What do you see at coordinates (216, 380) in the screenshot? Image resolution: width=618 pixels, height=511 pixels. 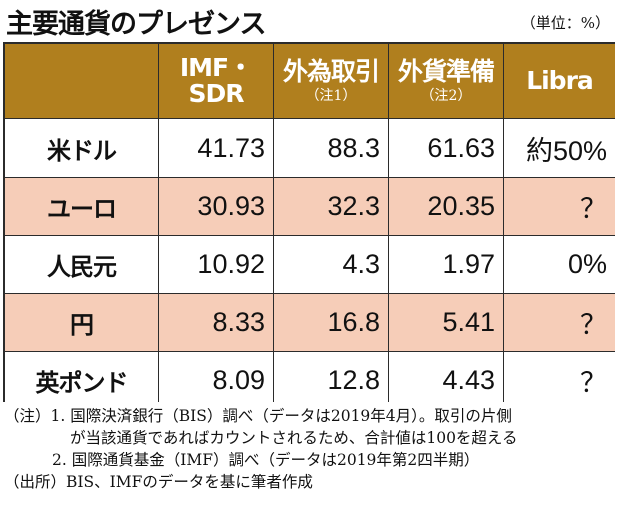 I see `table-cell: 8.09` at bounding box center [216, 380].